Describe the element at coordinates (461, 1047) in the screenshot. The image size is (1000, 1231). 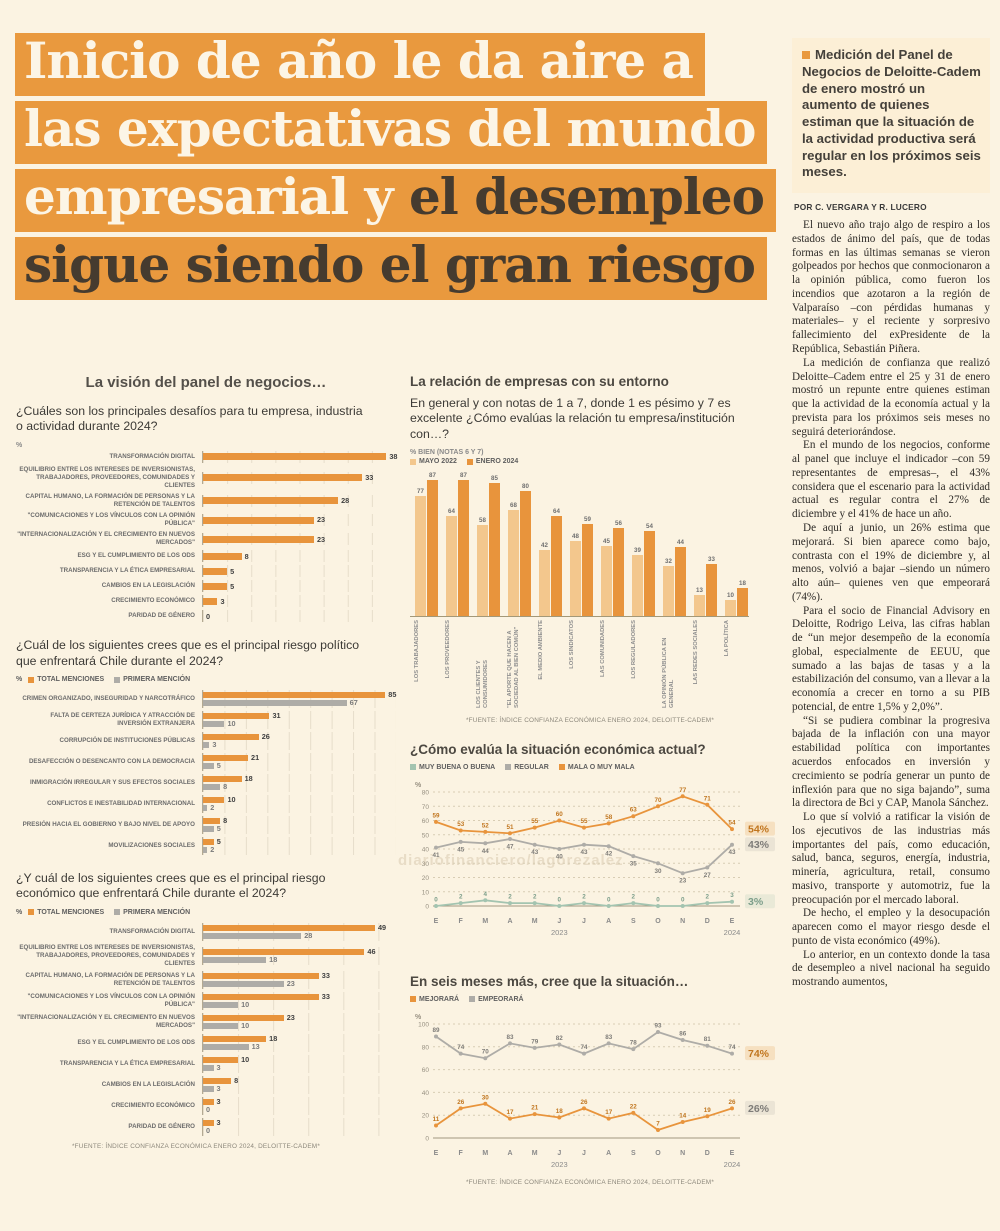
I see `svg-text: 74` at that location.